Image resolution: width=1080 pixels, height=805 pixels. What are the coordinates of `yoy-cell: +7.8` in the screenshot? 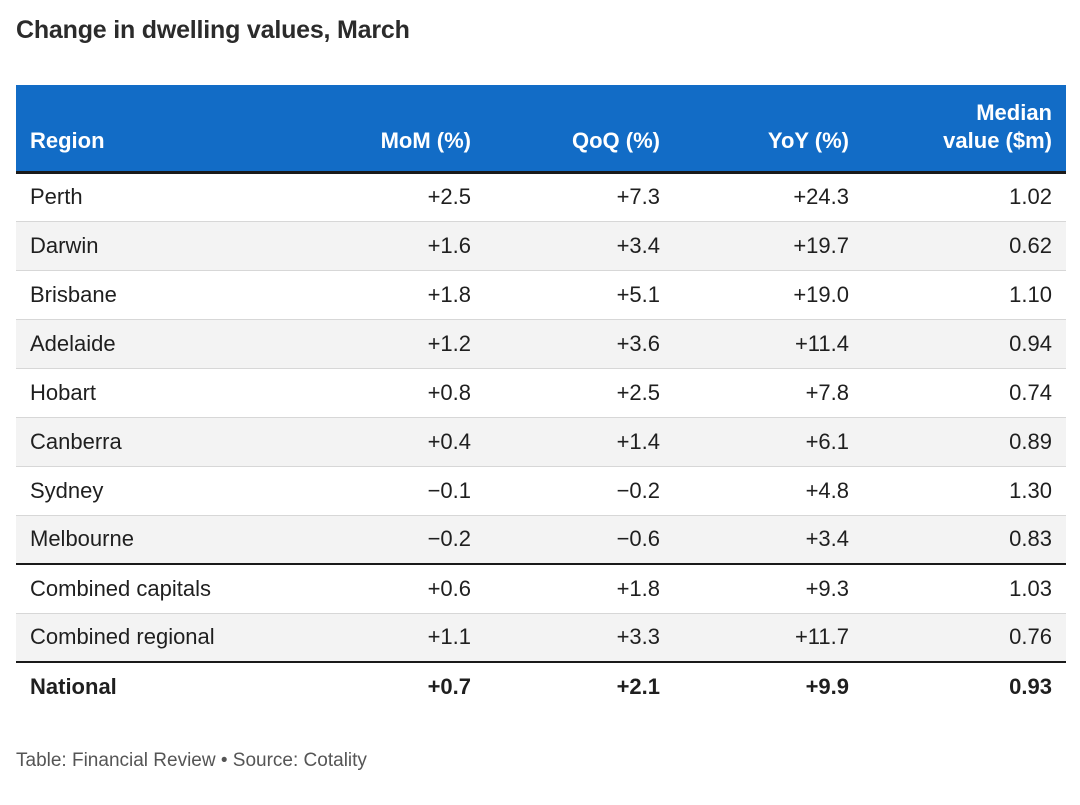 It's located at (768, 393).